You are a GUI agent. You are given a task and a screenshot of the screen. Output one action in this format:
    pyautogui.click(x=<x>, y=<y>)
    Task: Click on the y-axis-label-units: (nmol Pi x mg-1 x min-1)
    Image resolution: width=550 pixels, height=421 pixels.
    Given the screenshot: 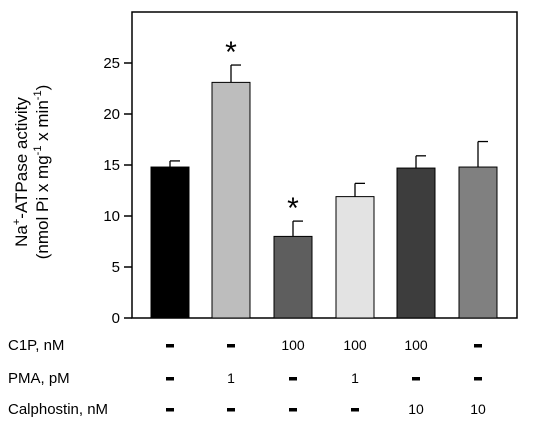 What is the action you would take?
    pyautogui.click(x=42, y=172)
    